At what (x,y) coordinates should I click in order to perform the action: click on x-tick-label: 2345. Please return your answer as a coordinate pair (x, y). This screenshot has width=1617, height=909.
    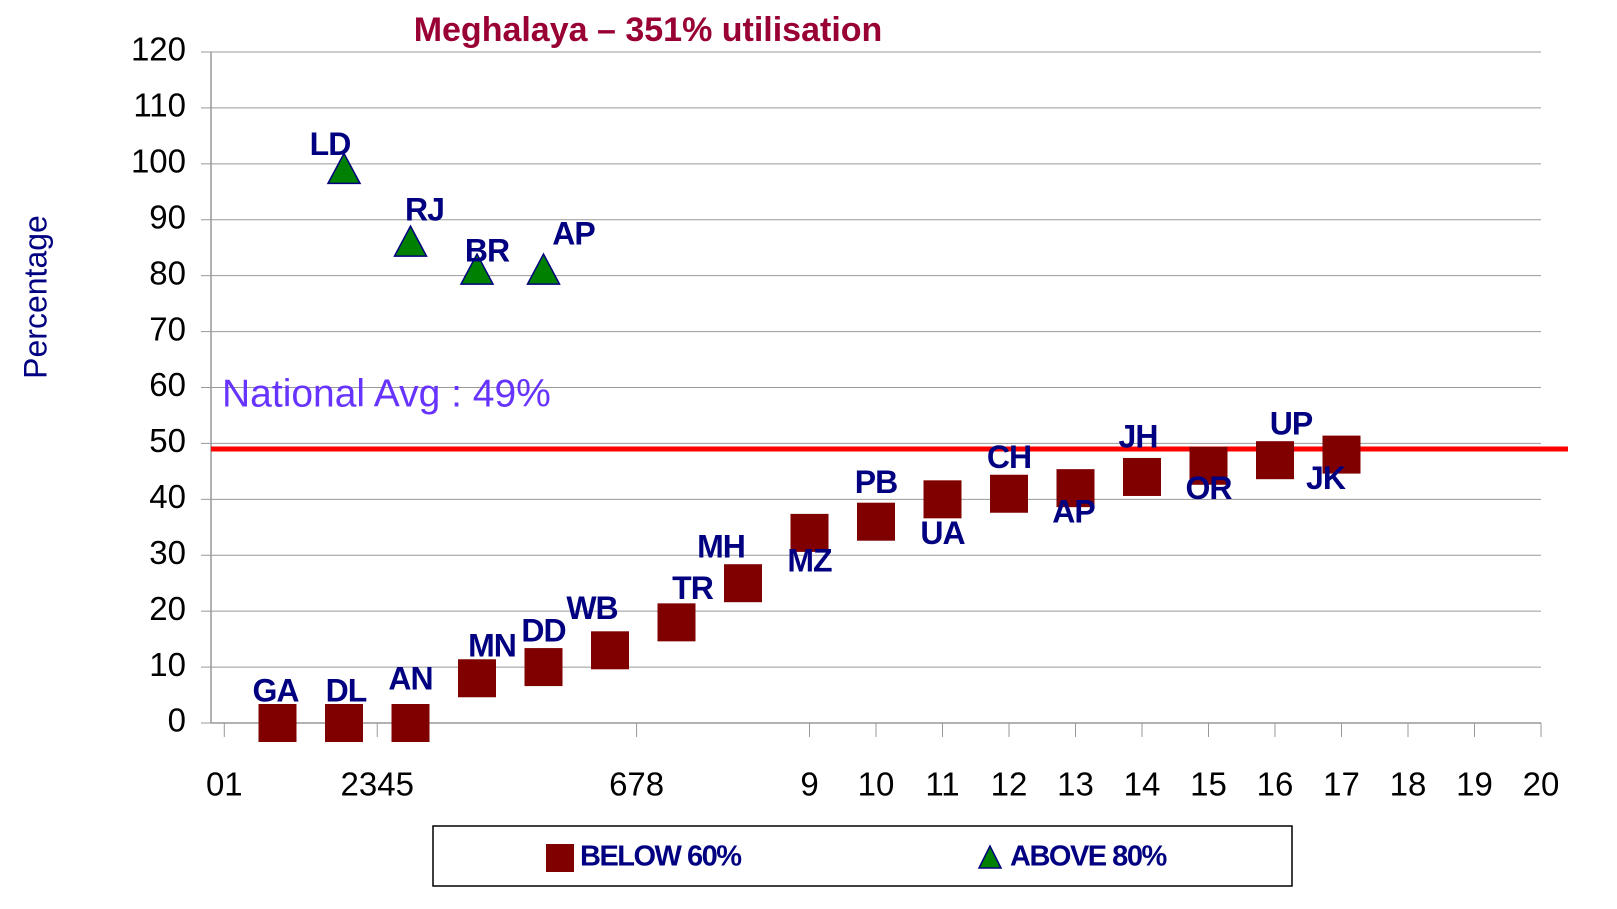
    Looking at the image, I should click on (377, 784).